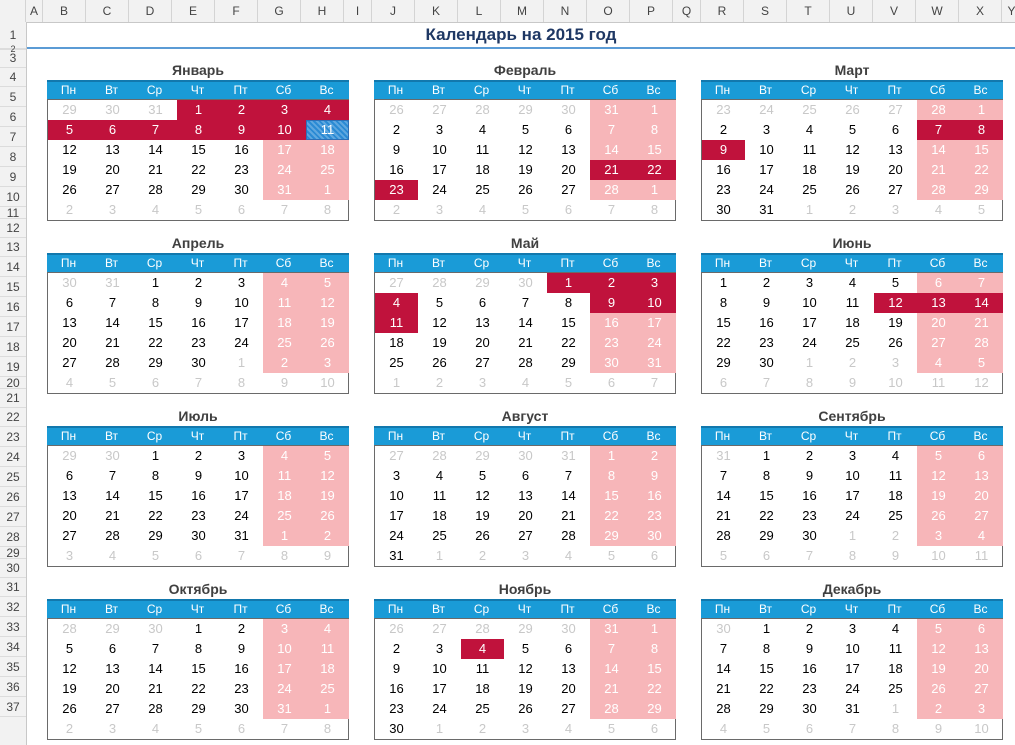  I want to click on day-cell: 18, so click(284, 323).